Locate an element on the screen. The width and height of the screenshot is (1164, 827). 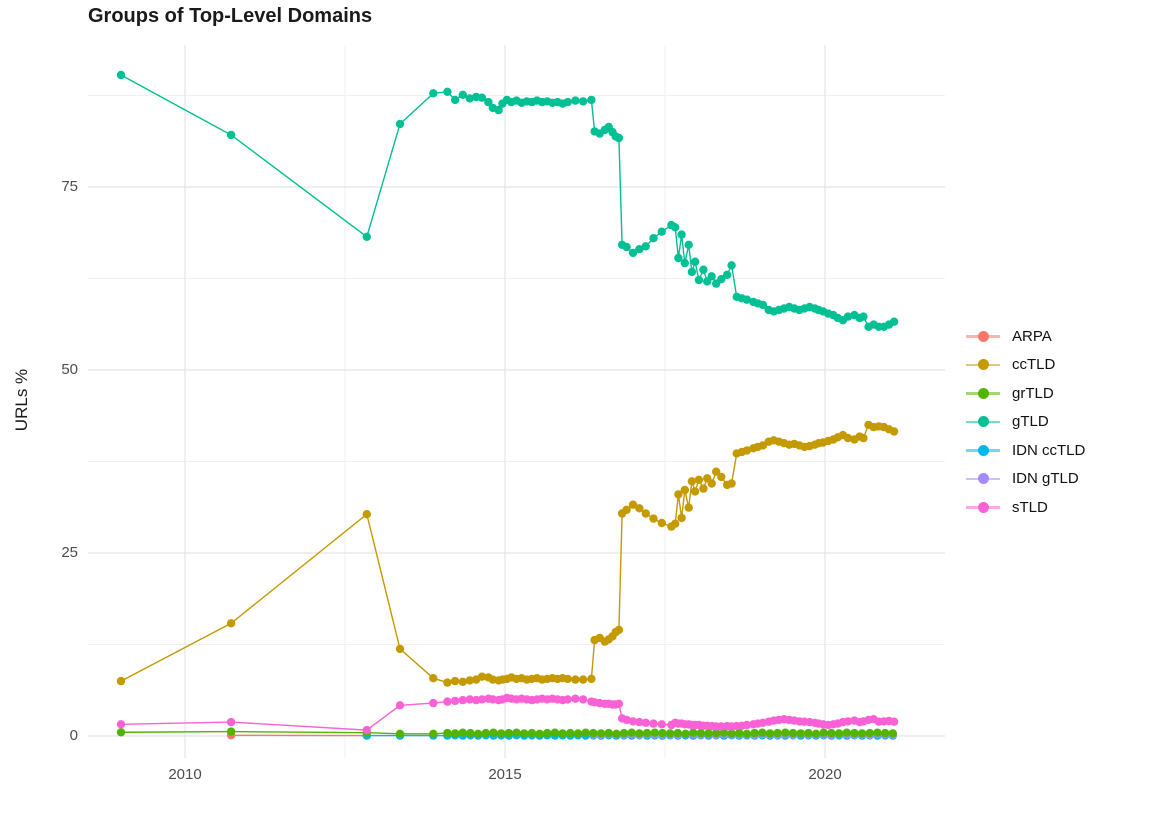
legend-label: ccTLD is located at coordinates (1034, 365).